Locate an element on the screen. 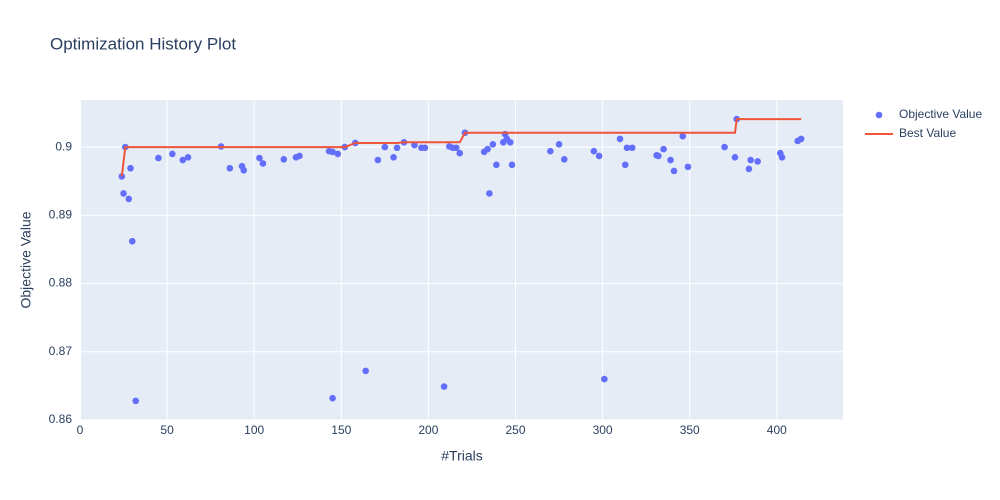  x-tick-label: 350 is located at coordinates (690, 430).